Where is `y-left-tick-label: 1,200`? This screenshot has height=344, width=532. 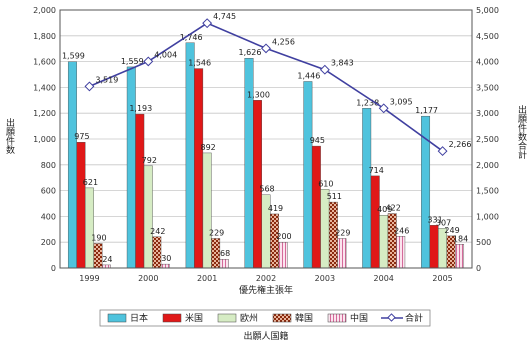
y-left-tick-label: 1,200 is located at coordinates (44, 113).